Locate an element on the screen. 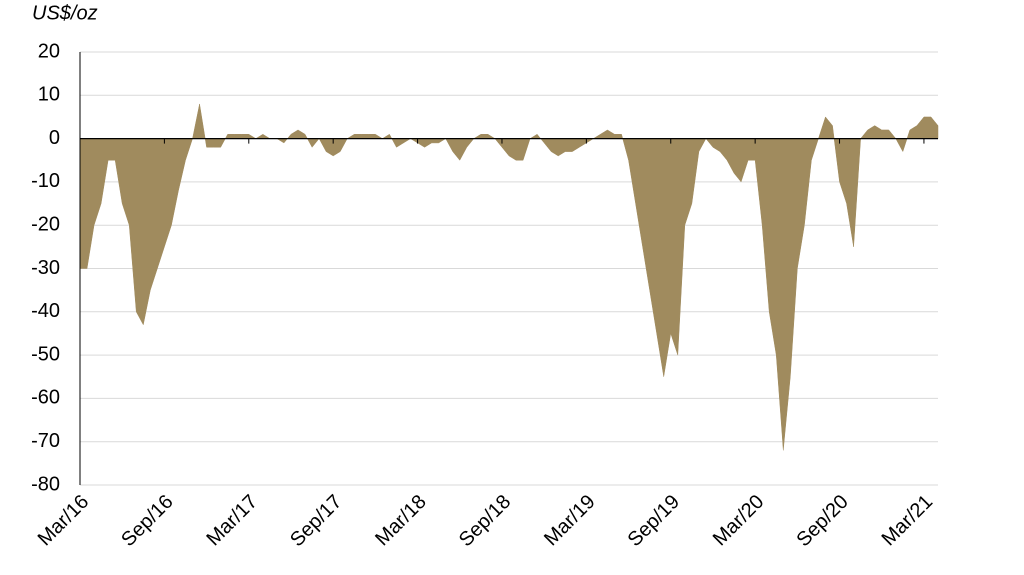 The image size is (1024, 575). x-tick-label: Sep/19 is located at coordinates (654, 521).